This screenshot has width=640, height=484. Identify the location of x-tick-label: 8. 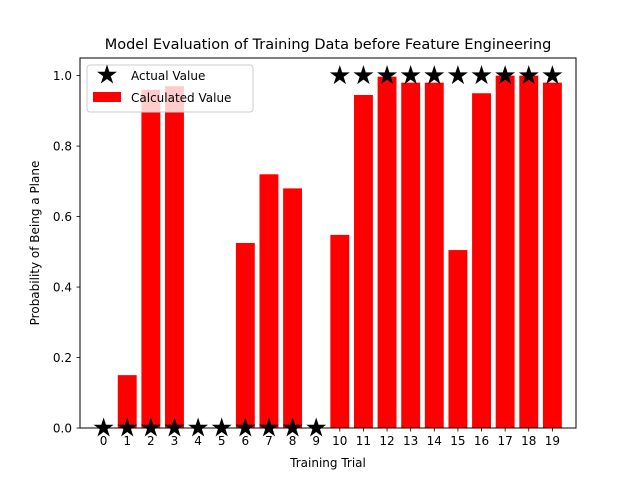
(293, 441).